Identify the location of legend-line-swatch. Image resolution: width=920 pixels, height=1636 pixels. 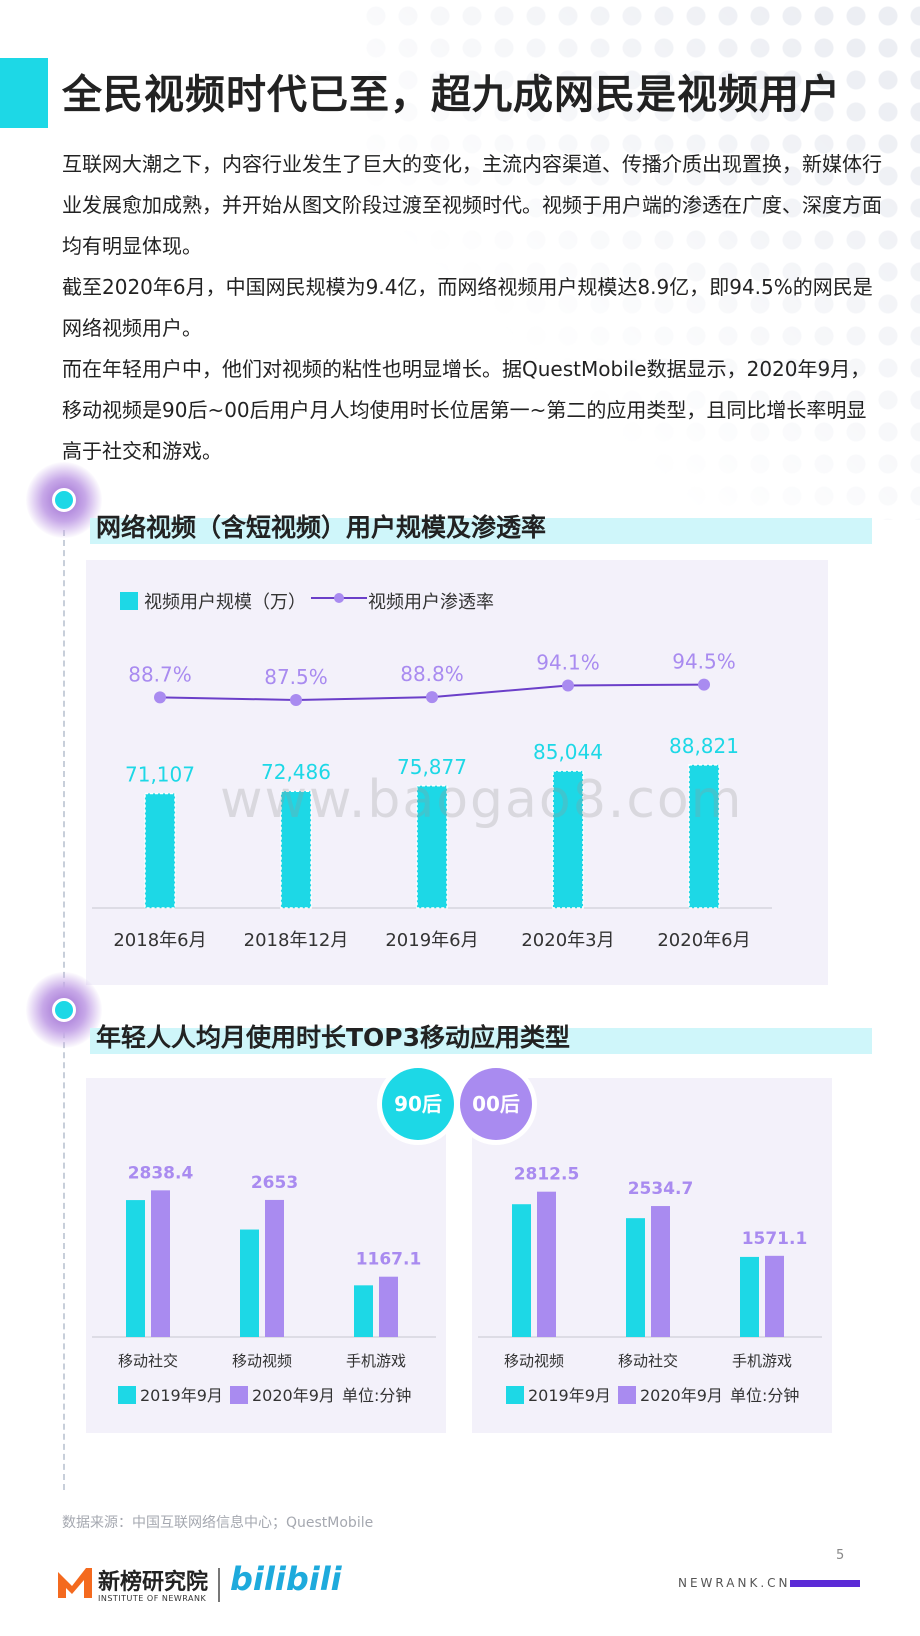
(339, 598).